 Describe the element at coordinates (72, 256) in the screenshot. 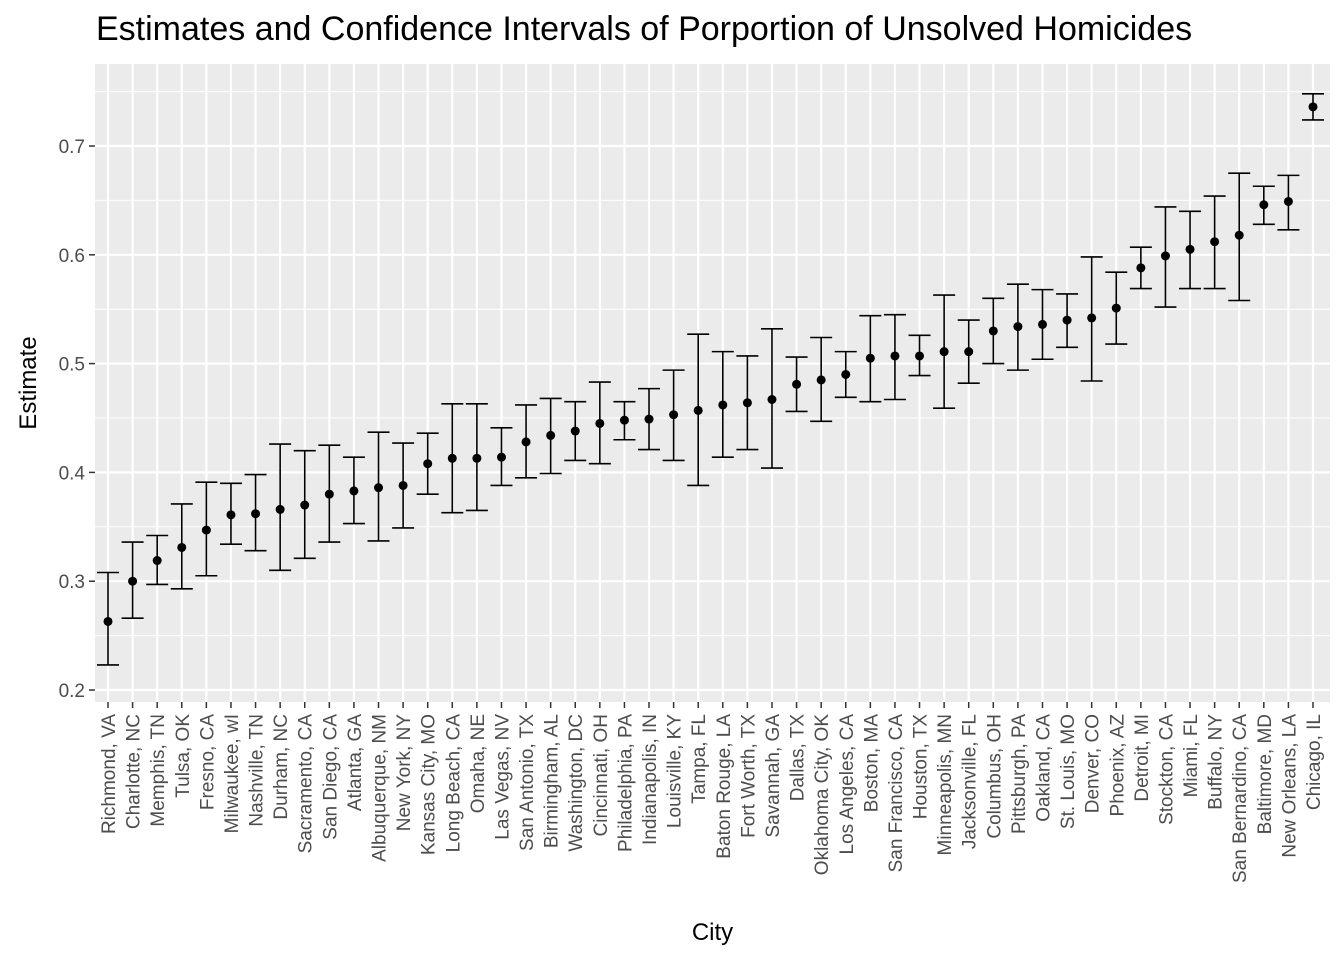

I see `y-tick-label: 0.6` at that location.